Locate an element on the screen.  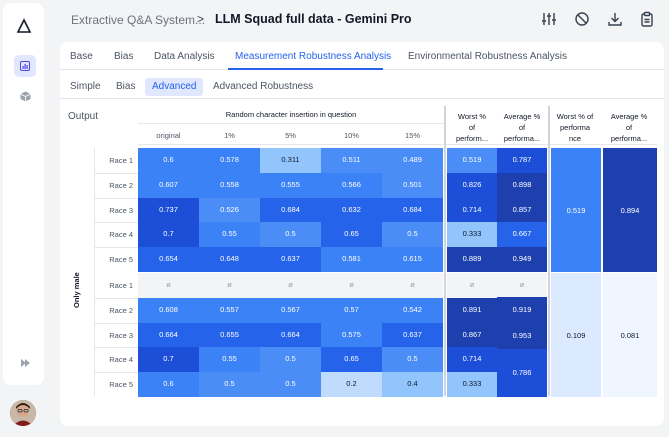
sidebar-item-models is located at coordinates (25, 96).